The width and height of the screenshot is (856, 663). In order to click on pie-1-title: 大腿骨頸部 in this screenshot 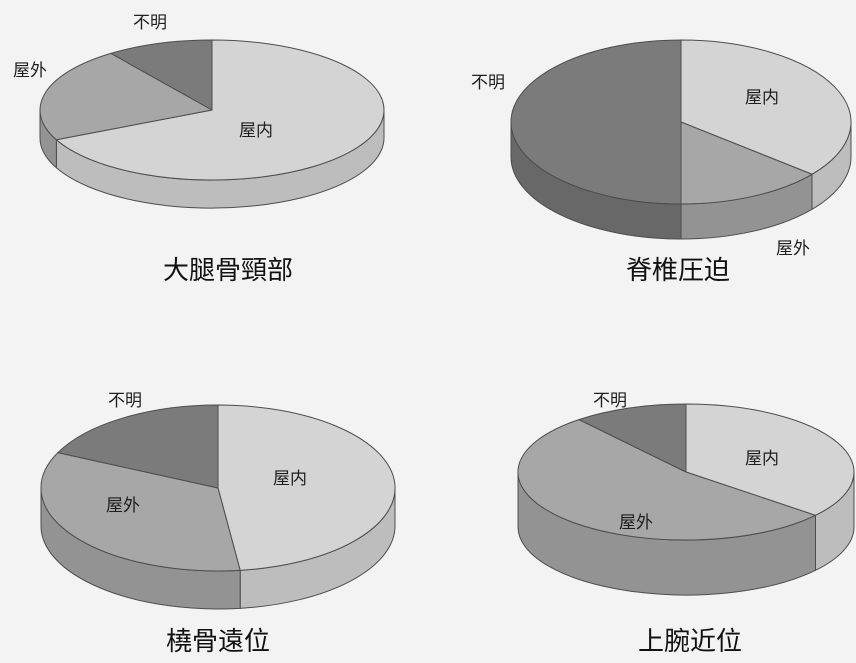, I will do `click(228, 271)`.